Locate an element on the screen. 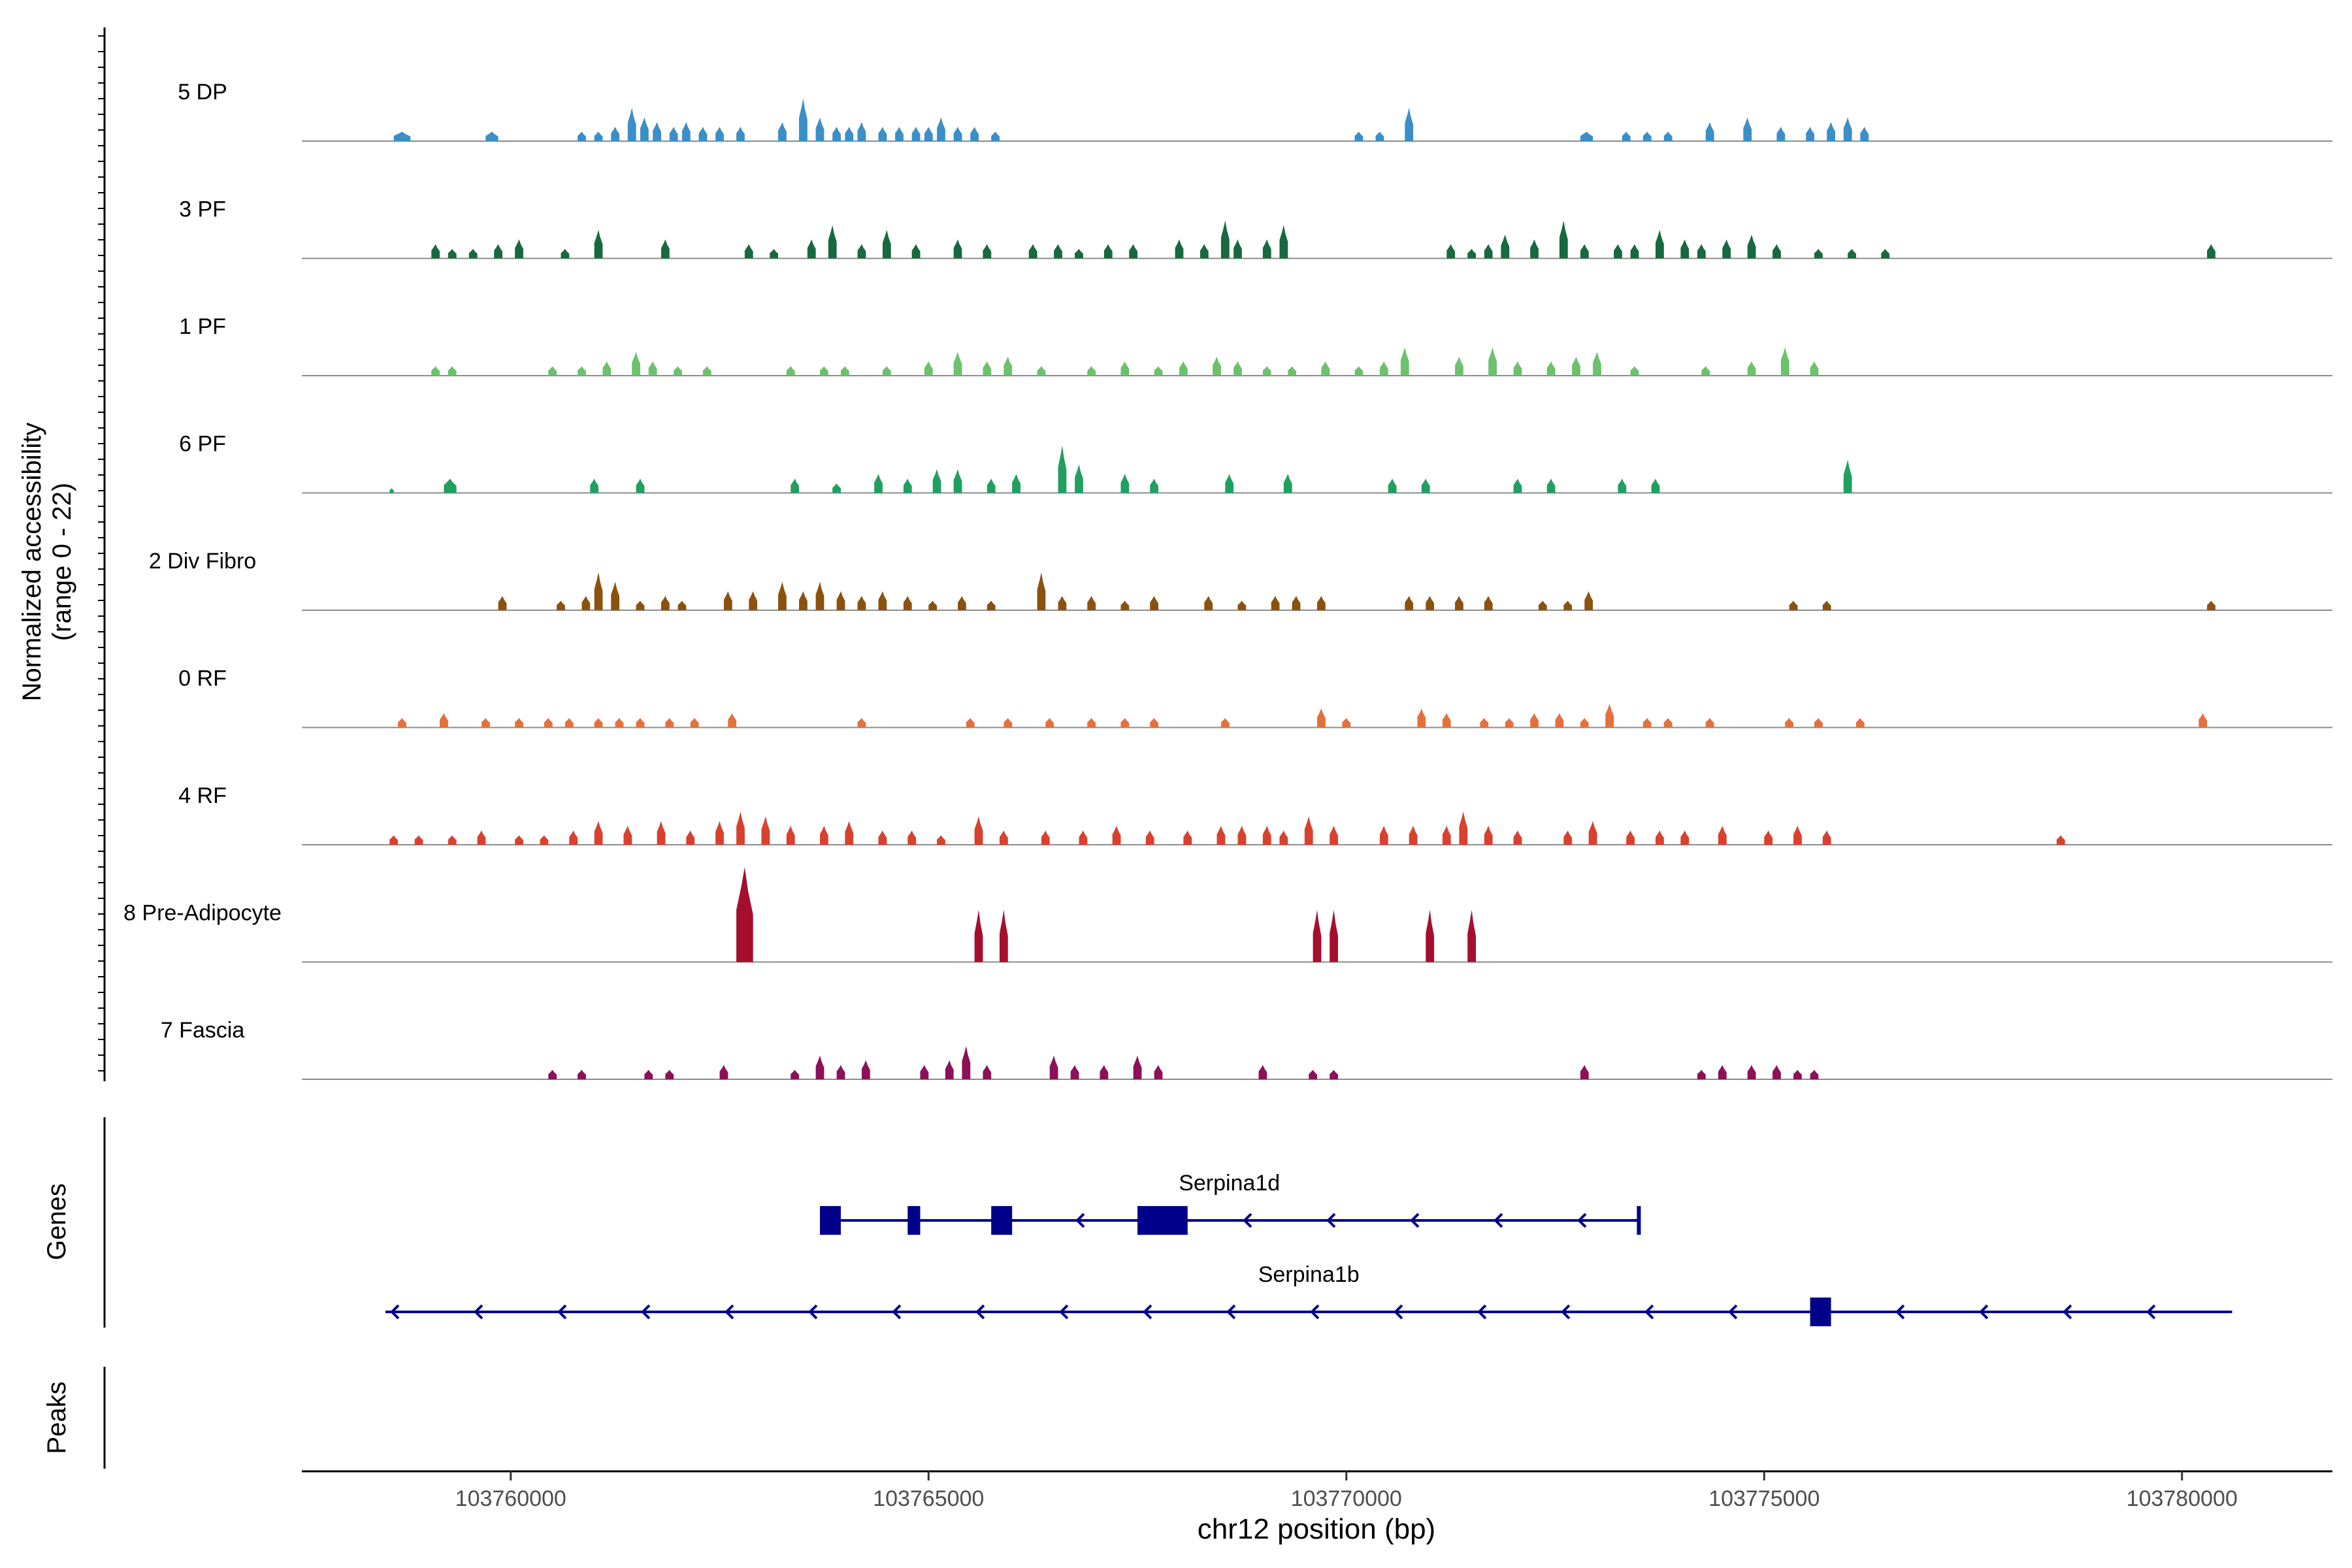 The width and height of the screenshot is (2352, 1568). y-axis-label: Normalized accessibility is located at coordinates (32, 562).